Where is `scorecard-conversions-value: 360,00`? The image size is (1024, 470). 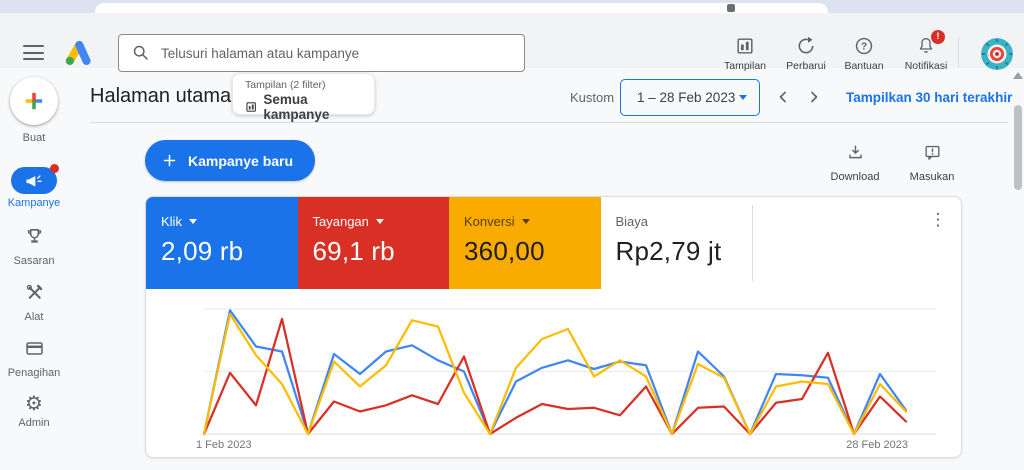 scorecard-conversions-value: 360,00 is located at coordinates (504, 251).